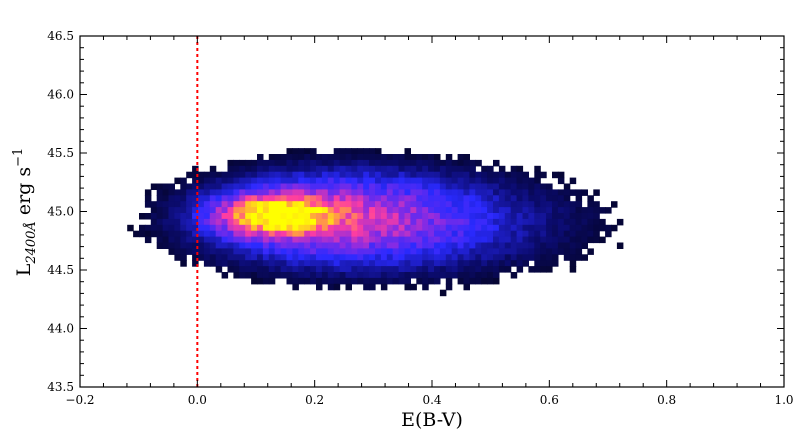  Describe the element at coordinates (79, 400) in the screenshot. I see `x-tick-label: −0.2` at that location.